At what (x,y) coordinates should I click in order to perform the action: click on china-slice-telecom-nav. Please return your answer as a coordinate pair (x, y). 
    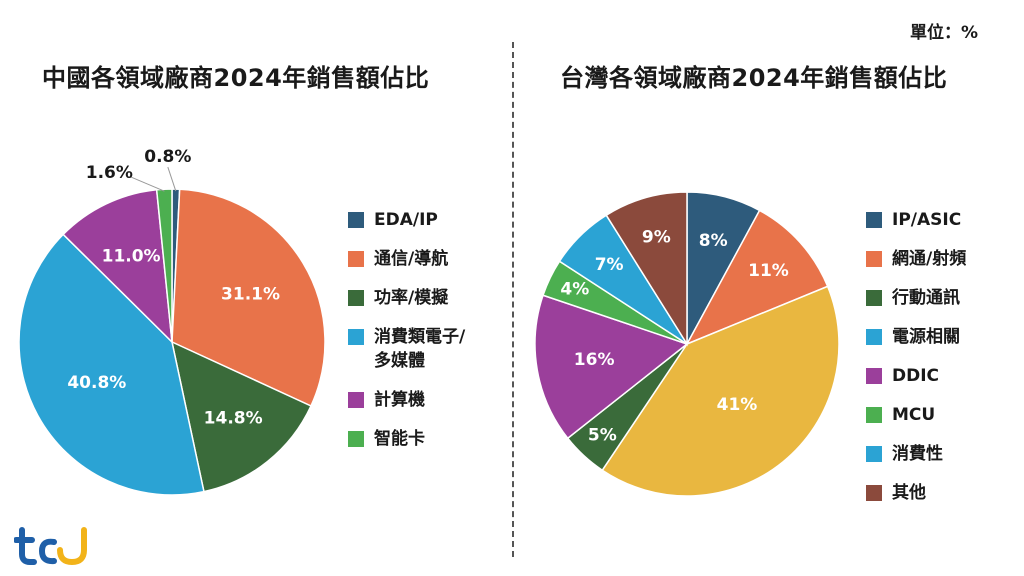
    Looking at the image, I should click on (248, 297).